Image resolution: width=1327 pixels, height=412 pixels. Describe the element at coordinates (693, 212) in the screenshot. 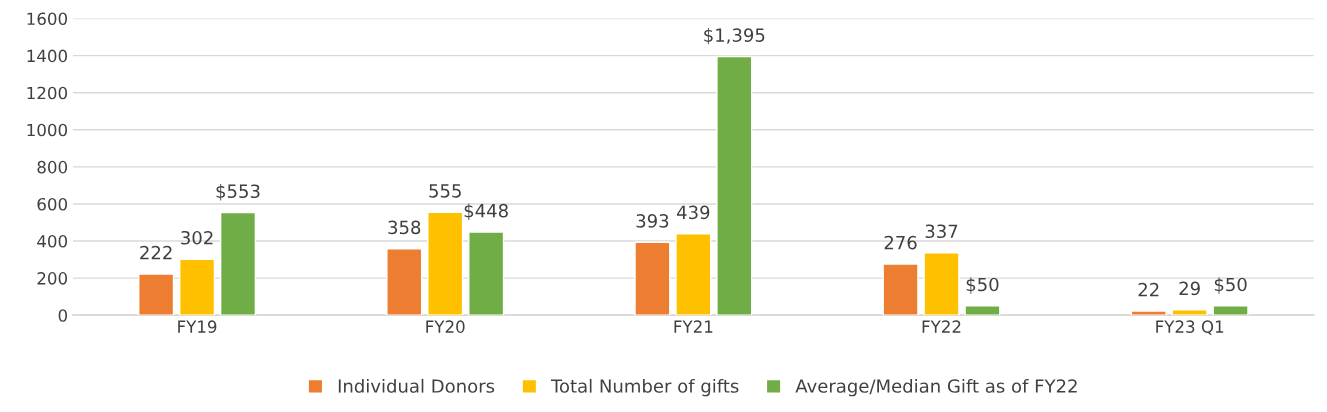

I see `data-label: 439` at that location.